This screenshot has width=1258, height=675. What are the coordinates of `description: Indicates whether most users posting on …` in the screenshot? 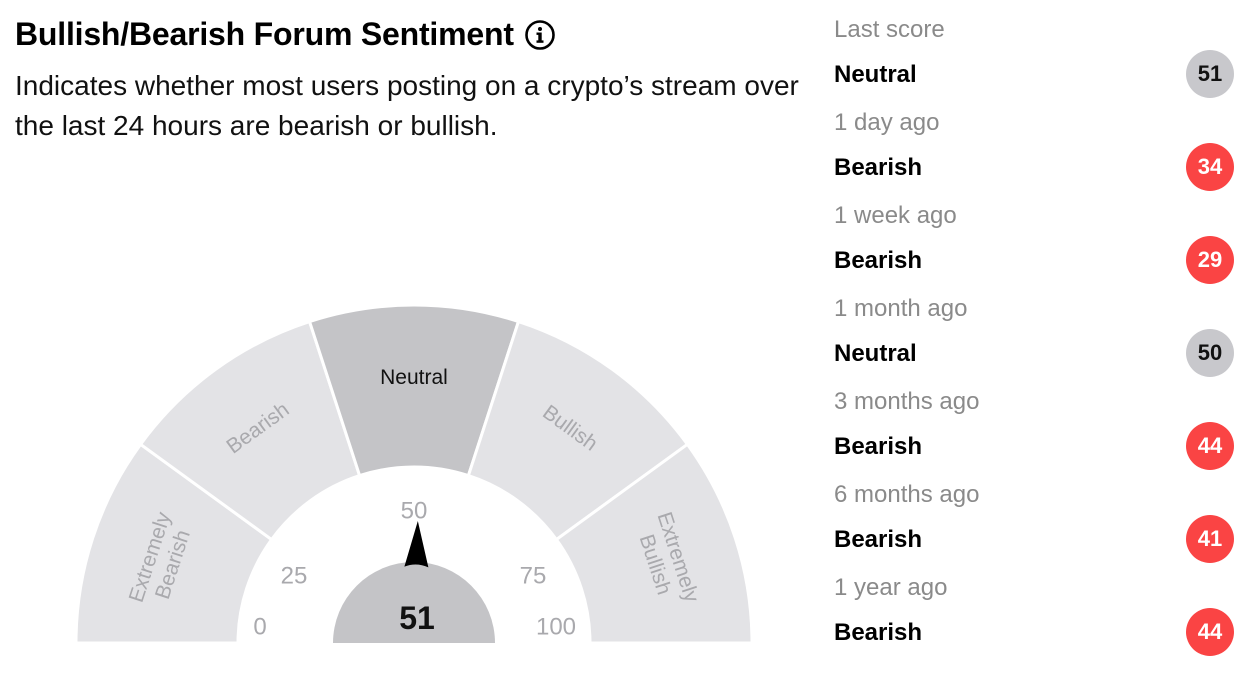 It's located at (407, 105).